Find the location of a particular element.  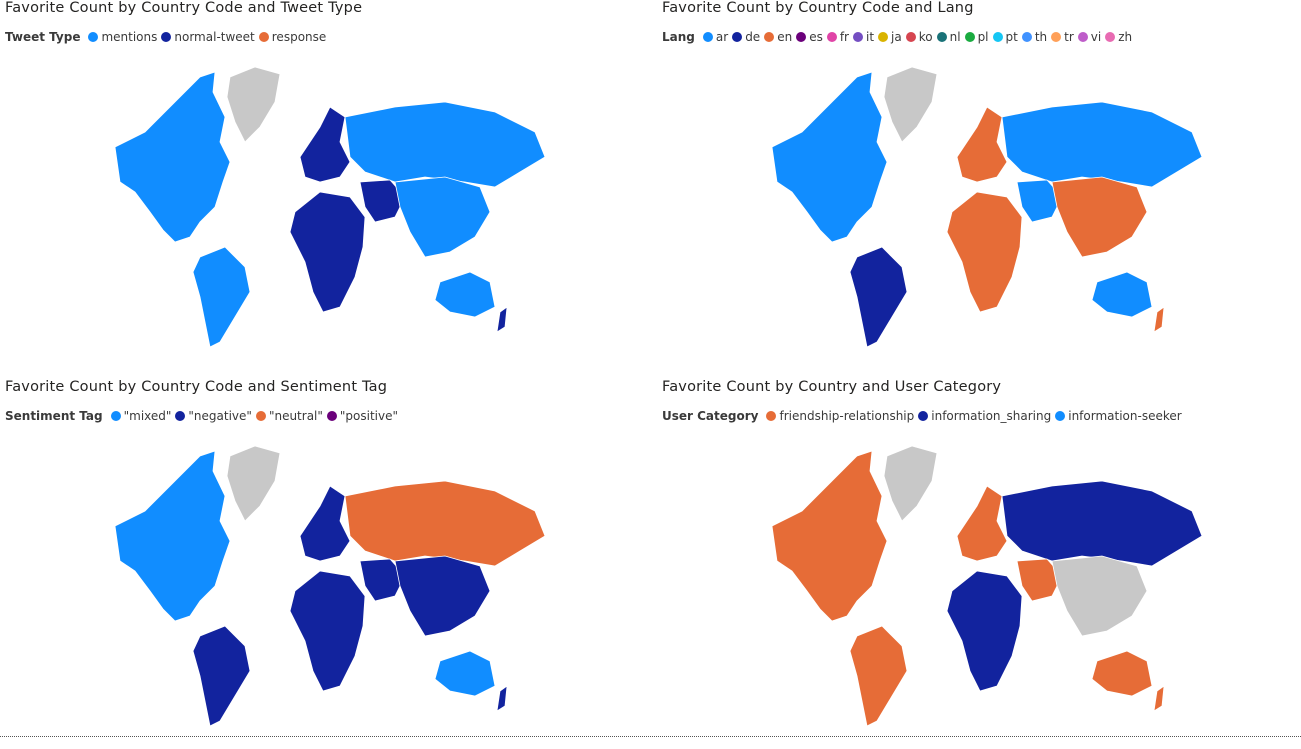

legend-title: User Category is located at coordinates (710, 416).